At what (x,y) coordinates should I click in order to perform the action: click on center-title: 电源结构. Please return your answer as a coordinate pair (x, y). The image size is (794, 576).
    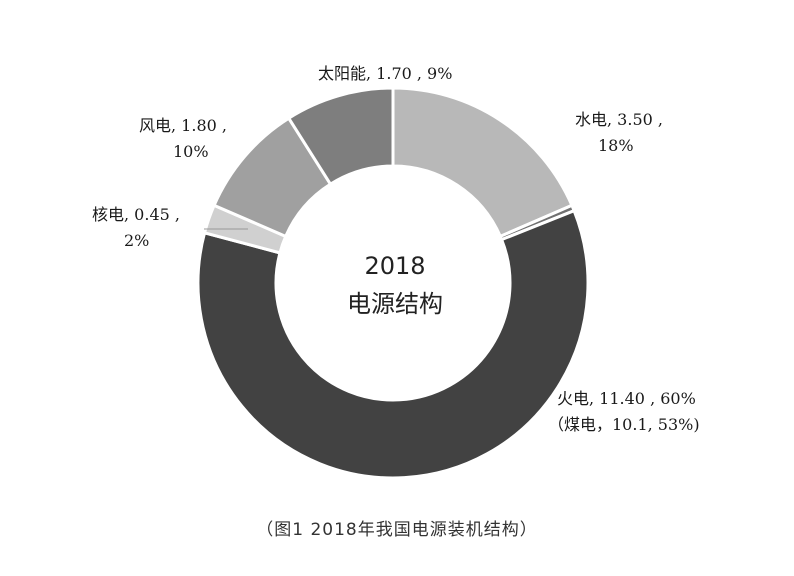
    Looking at the image, I should click on (395, 304).